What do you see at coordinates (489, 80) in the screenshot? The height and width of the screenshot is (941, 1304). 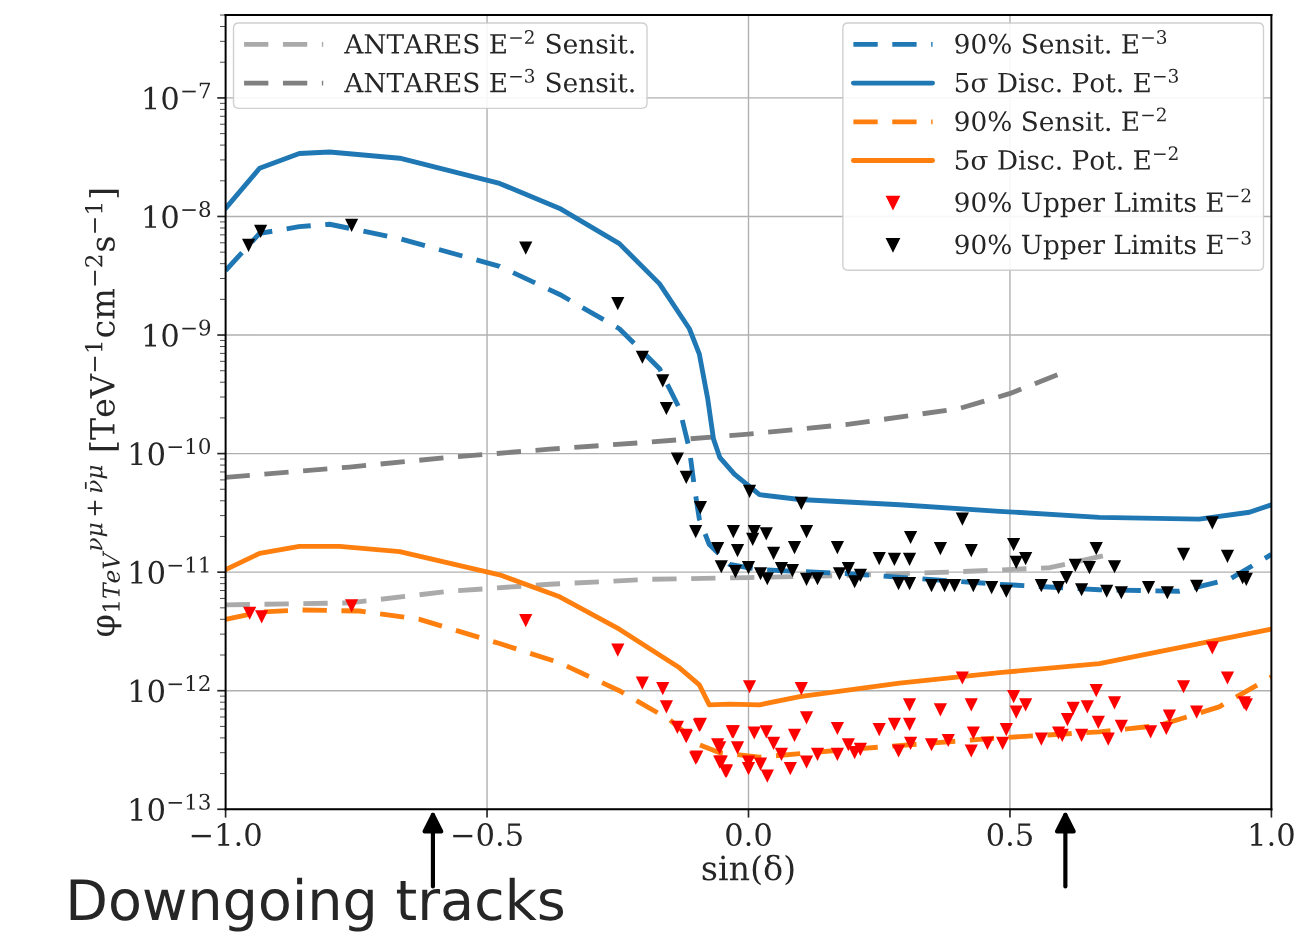 I see `legend-label: ANTARES E$^{−3}$ Sensit.` at bounding box center [489, 80].